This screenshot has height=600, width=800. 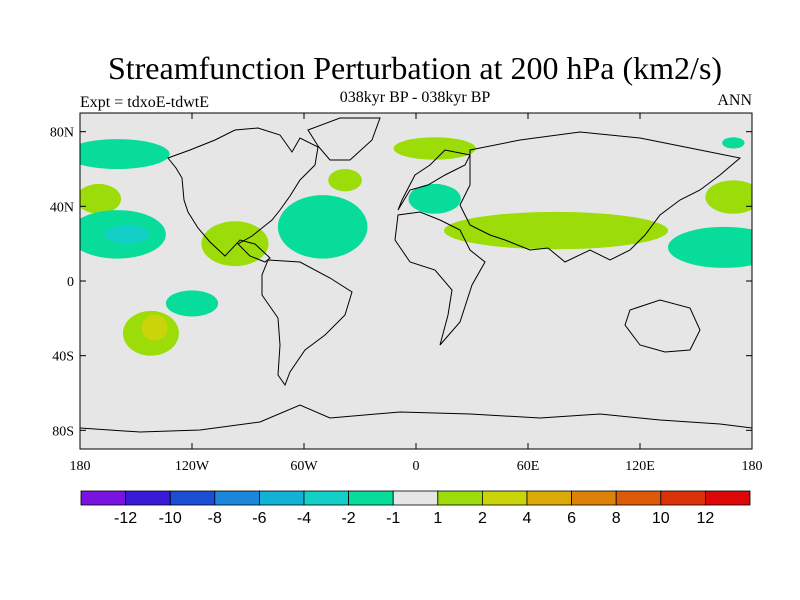 I want to click on anomaly-asia-subtropical-jet, so click(x=556, y=230).